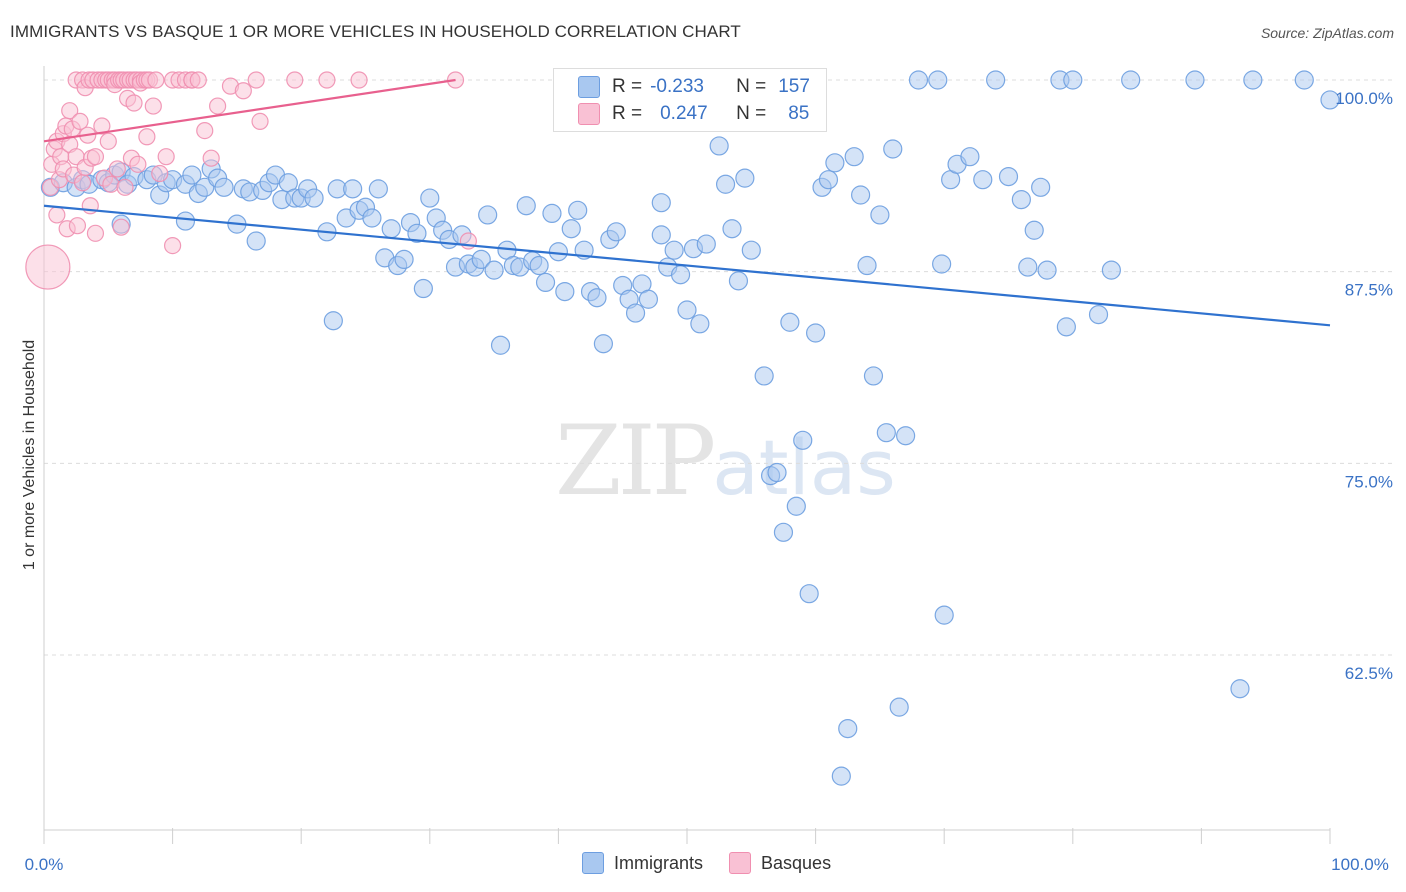 The width and height of the screenshot is (1406, 892). Describe the element at coordinates (796, 862) in the screenshot. I see `basques-legend-label: Basques` at that location.